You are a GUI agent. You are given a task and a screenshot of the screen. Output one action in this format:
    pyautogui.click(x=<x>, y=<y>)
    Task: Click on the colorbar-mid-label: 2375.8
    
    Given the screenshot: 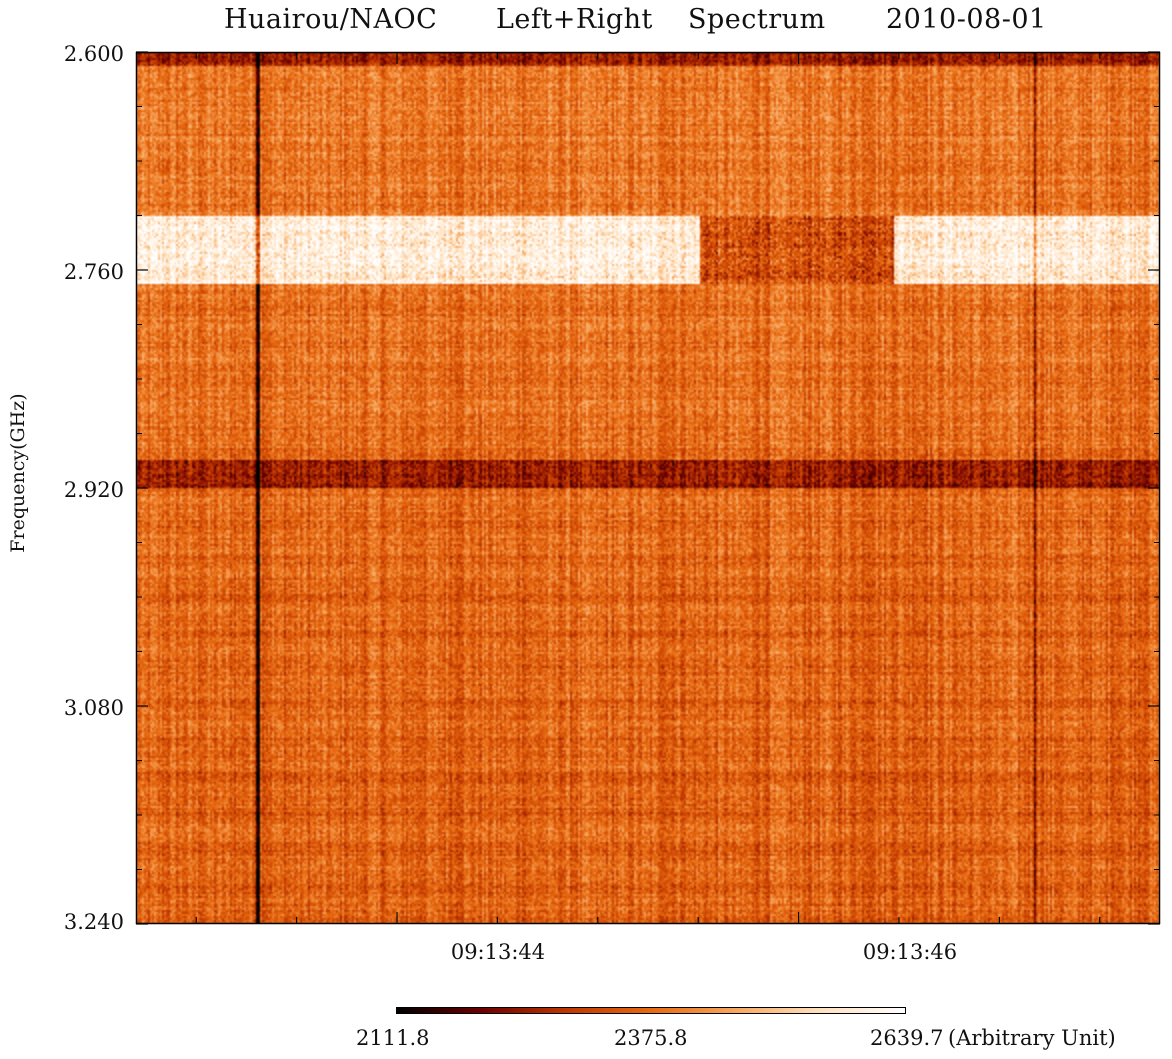 What is the action you would take?
    pyautogui.click(x=651, y=1038)
    